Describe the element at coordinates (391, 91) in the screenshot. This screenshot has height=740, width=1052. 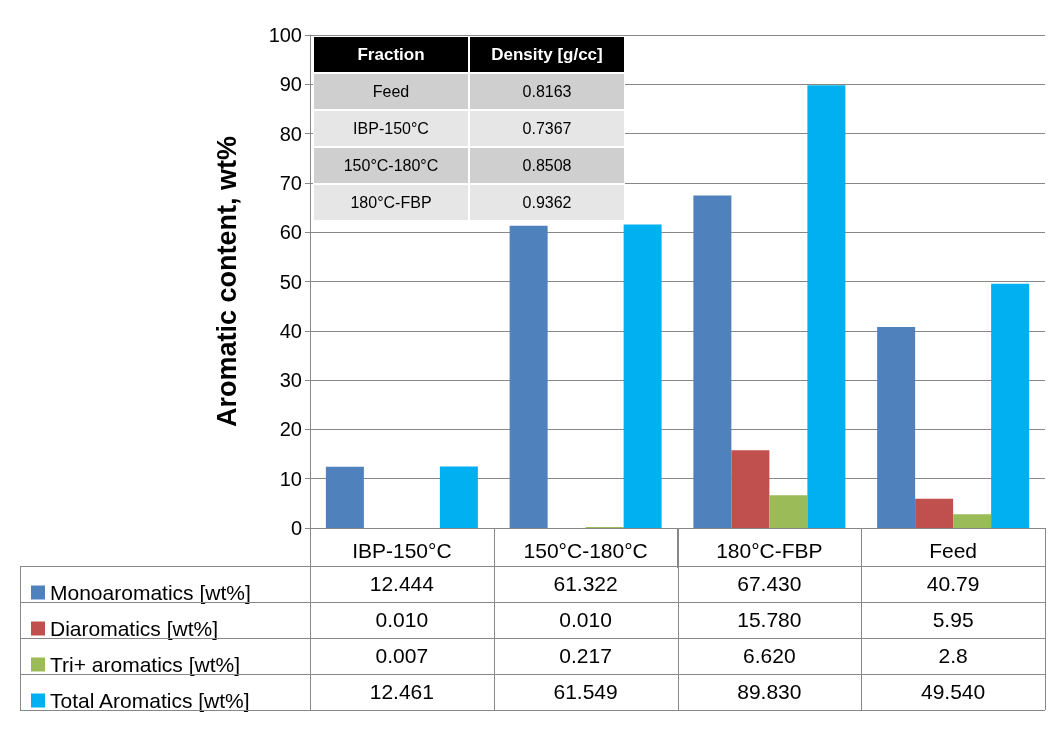
I see `category-label: Feed` at that location.